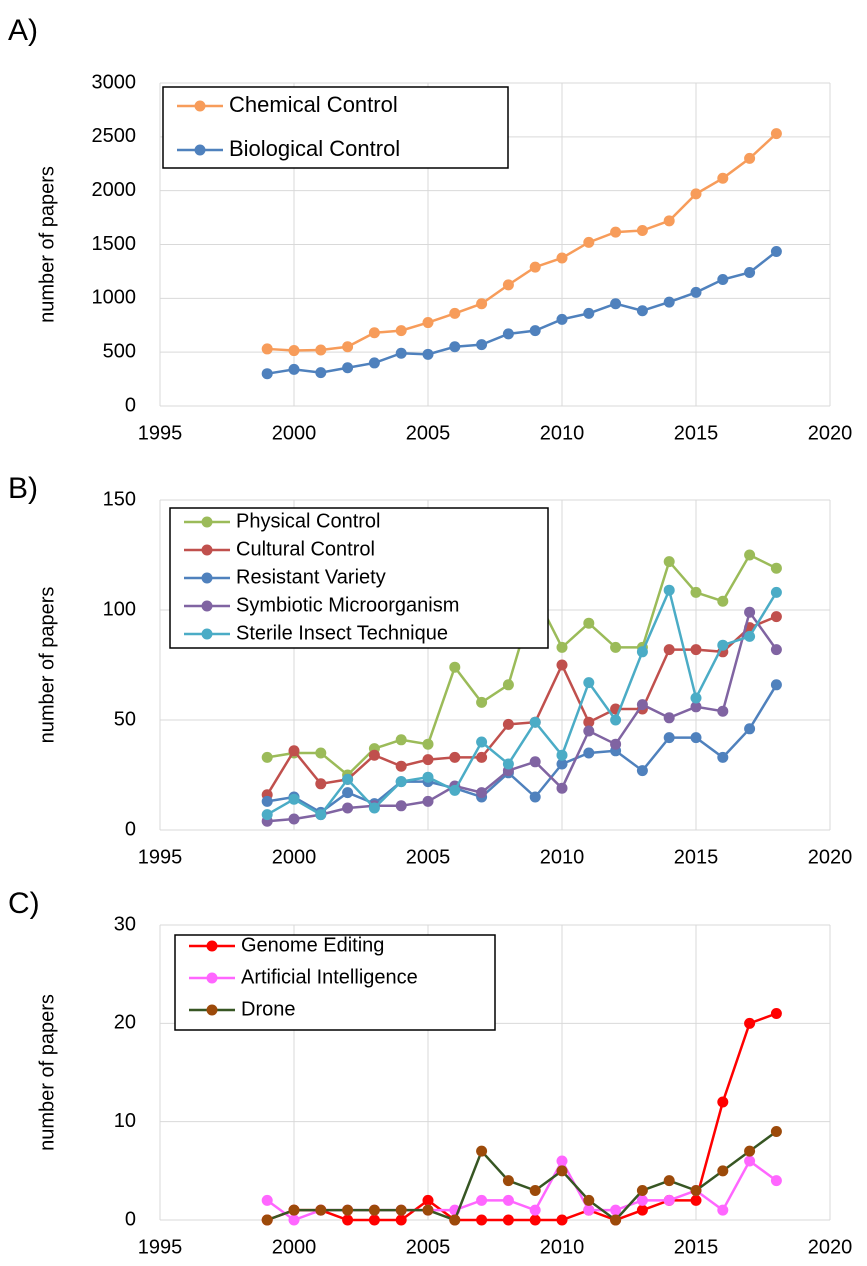 This screenshot has width=867, height=1266. Describe the element at coordinates (347, 605) in the screenshot. I see `legend-label: Symbiotic Microorganism` at that location.